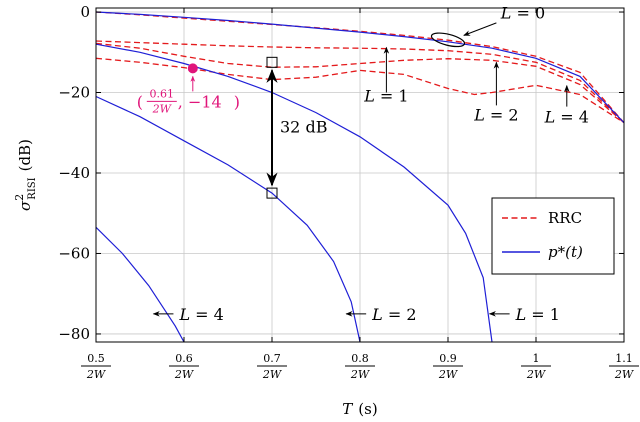  Describe the element at coordinates (19, 197) in the screenshot. I see `y-axis-label-sup: 2` at that location.